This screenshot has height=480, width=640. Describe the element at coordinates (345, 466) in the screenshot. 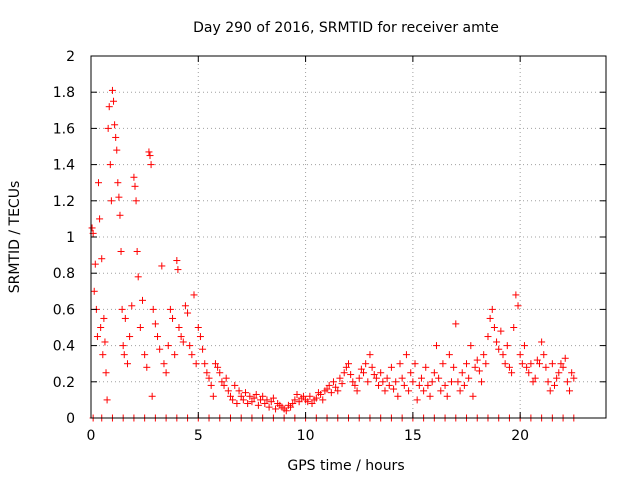

I see `x-axis-title: GPS time / hours` at that location.